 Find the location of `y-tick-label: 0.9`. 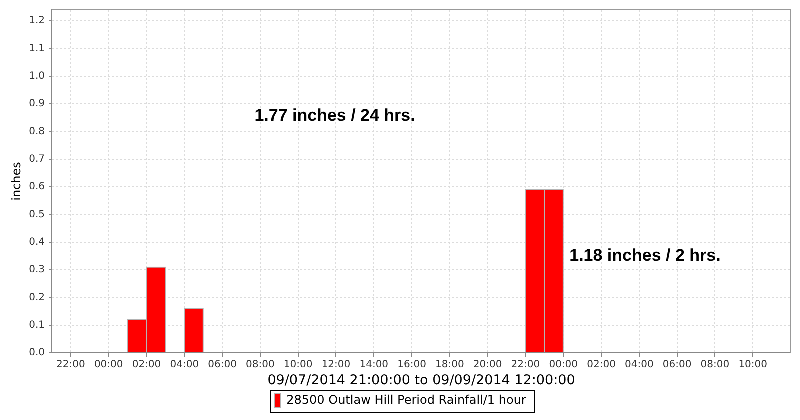

y-tick-label: 0.9 is located at coordinates (37, 104).